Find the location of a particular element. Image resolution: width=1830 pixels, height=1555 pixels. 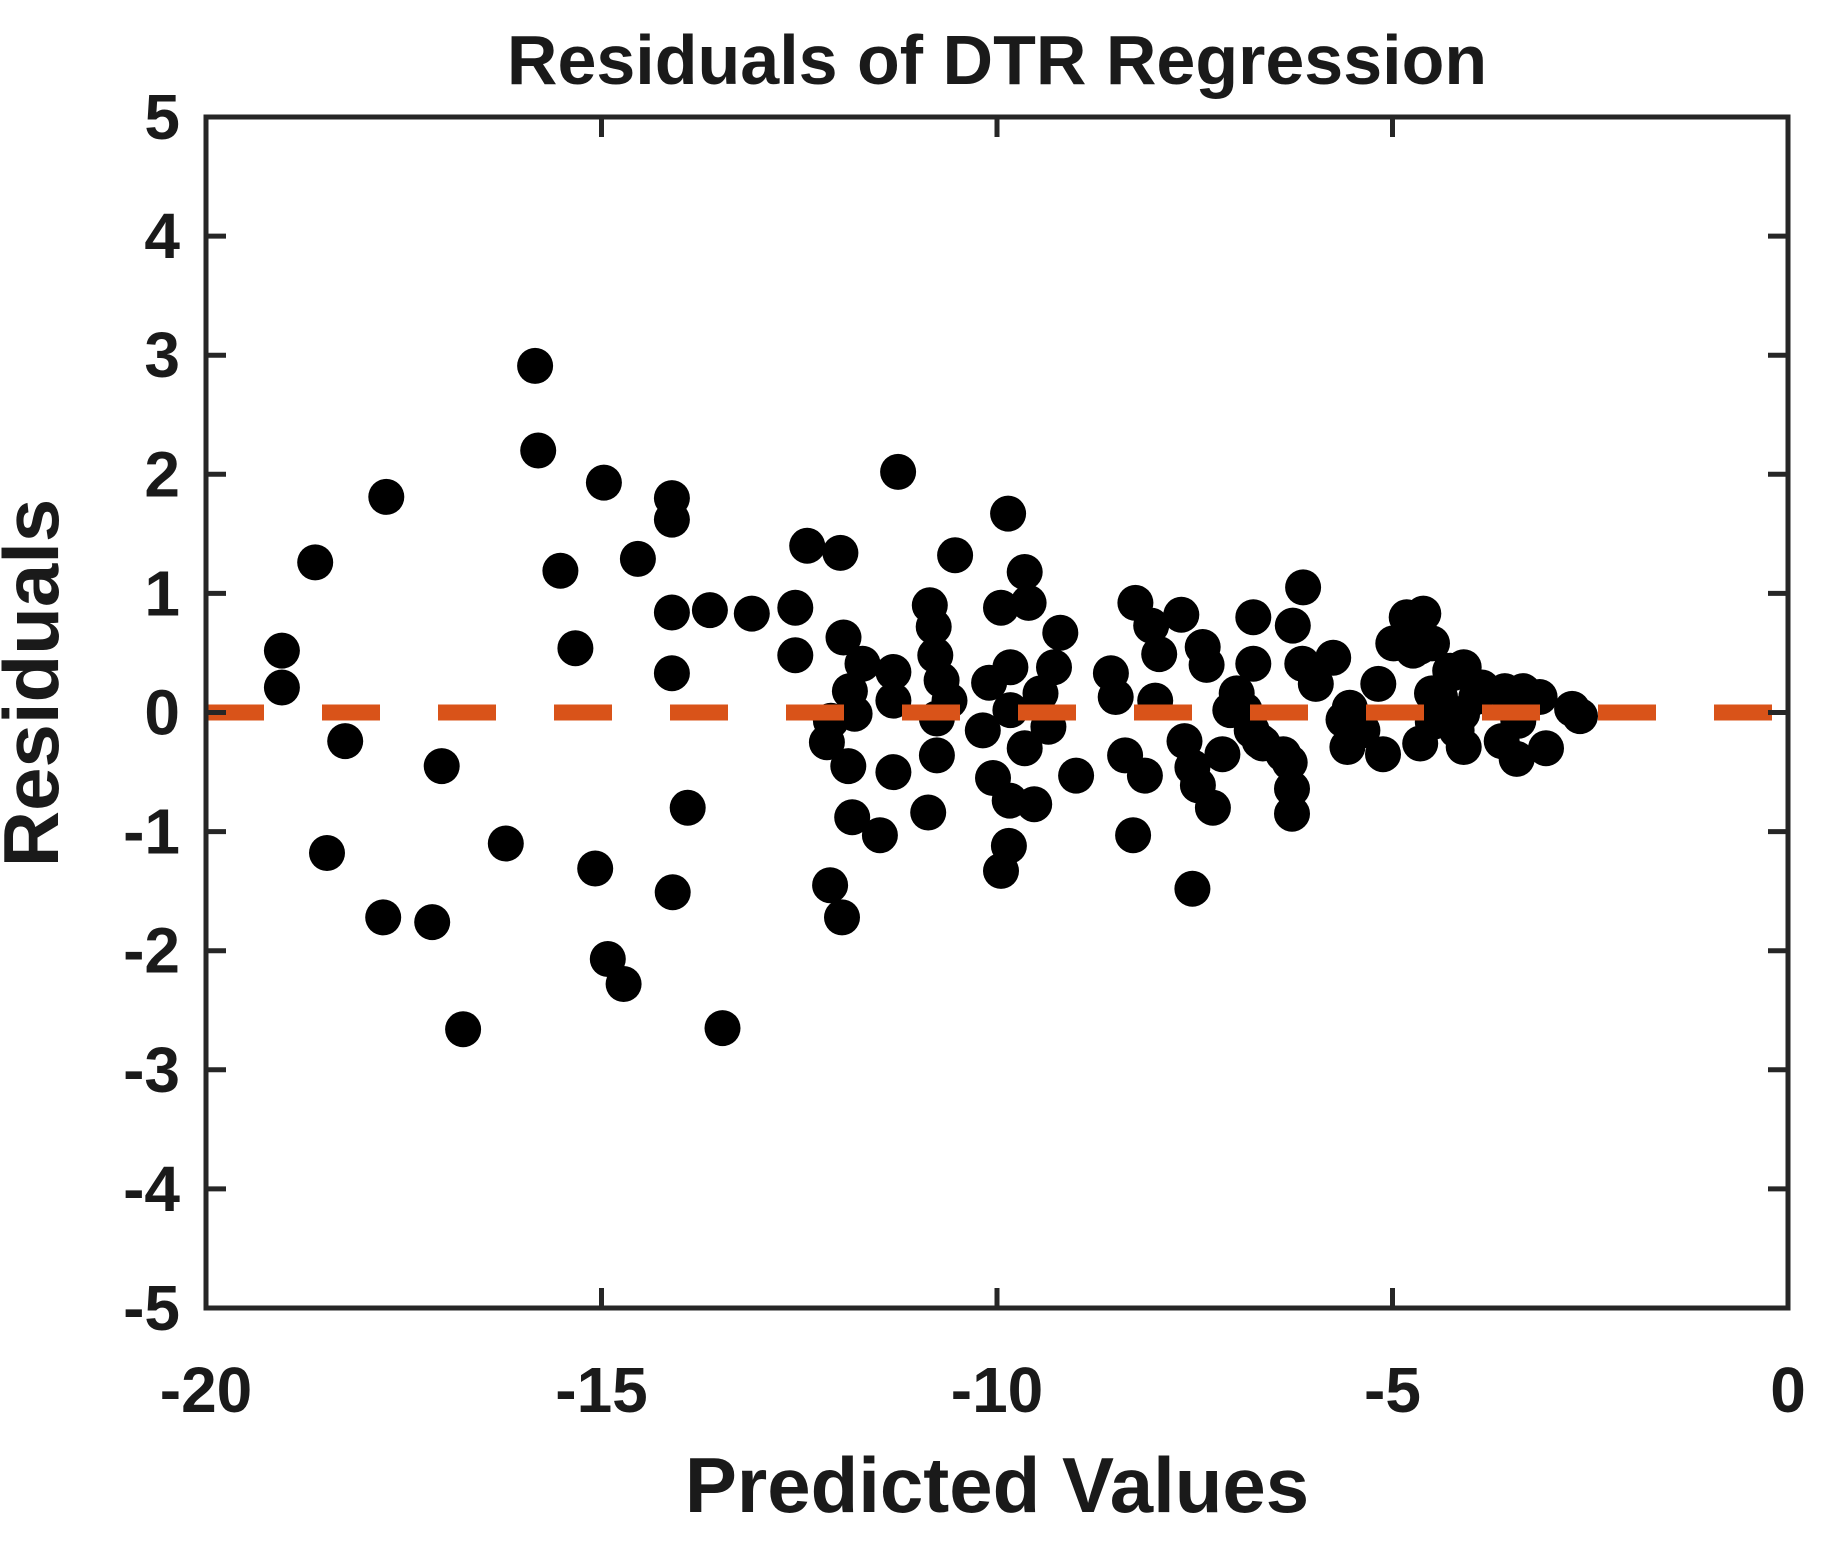

x-tick-labels: -20 -15 -10 -5 0 is located at coordinates (983, 1390).